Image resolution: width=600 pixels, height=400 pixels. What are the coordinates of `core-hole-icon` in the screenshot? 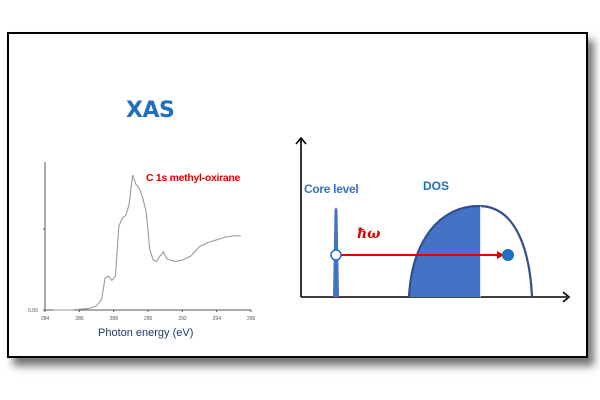 It's located at (336, 255).